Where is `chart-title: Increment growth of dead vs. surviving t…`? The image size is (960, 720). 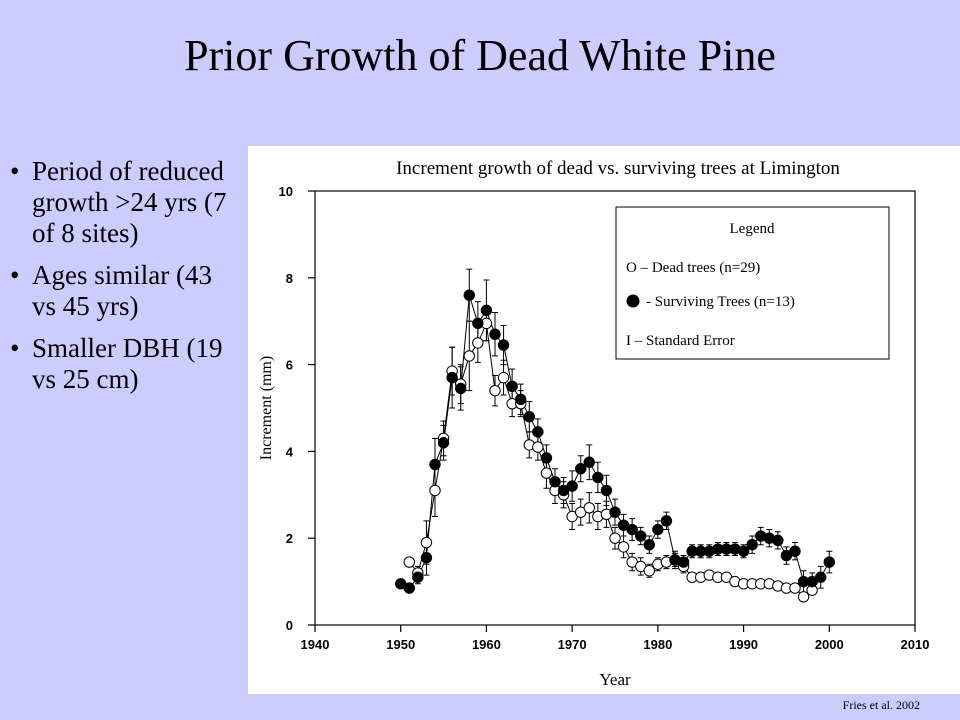
chart-title: Increment growth of dead vs. surviving t… is located at coordinates (618, 168).